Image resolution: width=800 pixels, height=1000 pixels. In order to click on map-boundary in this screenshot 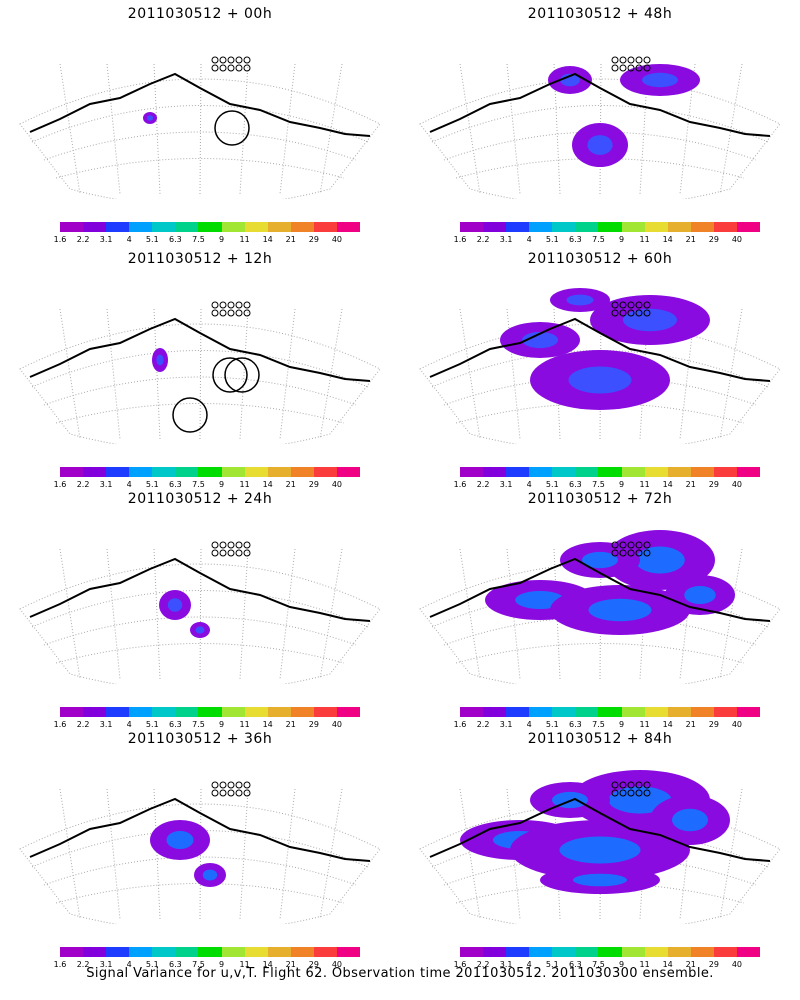, I will do `click(600, 138)`.